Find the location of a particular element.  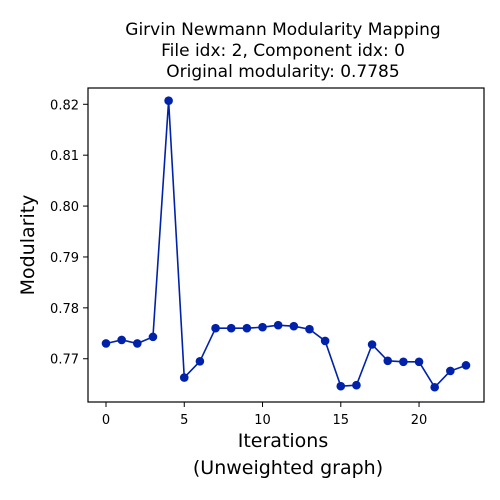

x-axis-sublabel: (Unweighted graph) is located at coordinates (288, 468).